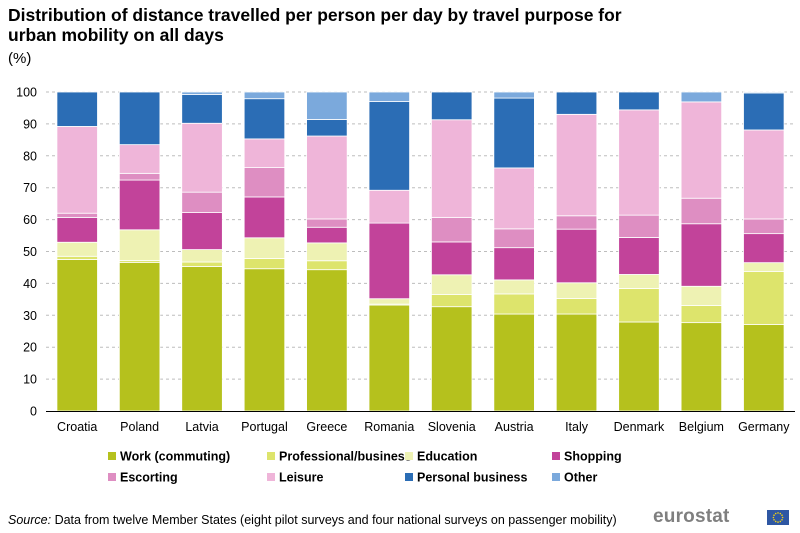 Image resolution: width=800 pixels, height=533 pixels. What do you see at coordinates (447, 457) in the screenshot?
I see `legend-label: Education` at bounding box center [447, 457].